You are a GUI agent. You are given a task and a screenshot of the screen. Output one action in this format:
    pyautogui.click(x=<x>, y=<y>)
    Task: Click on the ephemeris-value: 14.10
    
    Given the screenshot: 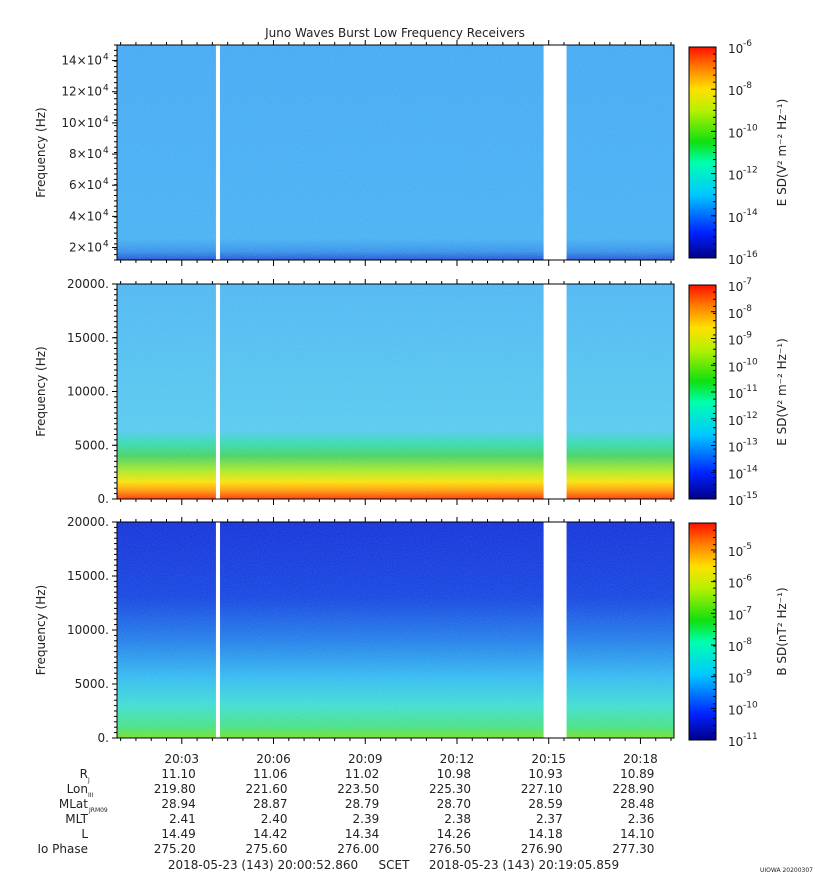 What is the action you would take?
    pyautogui.click(x=637, y=834)
    